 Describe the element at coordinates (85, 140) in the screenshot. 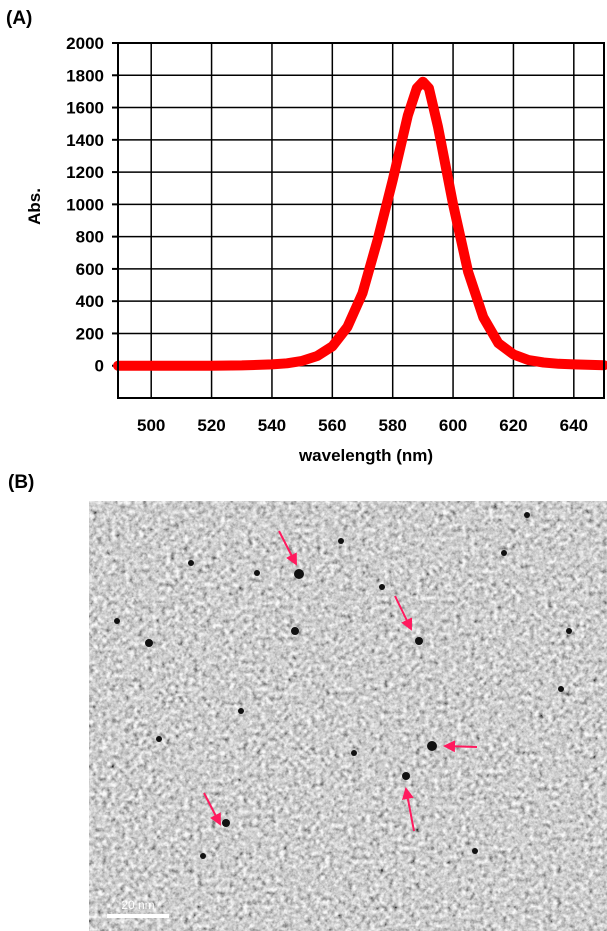

I see `y-tick-label: 1400` at that location.